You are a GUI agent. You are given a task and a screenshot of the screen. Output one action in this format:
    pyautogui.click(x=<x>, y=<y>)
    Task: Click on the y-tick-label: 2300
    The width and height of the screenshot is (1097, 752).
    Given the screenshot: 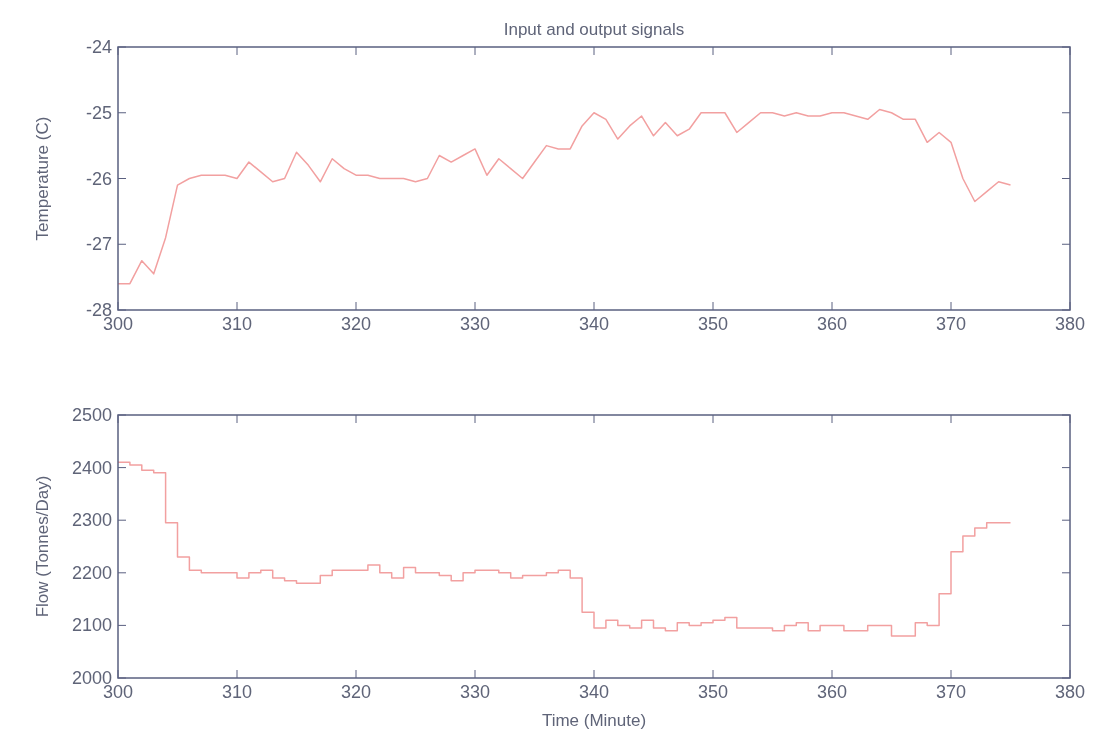 What is the action you would take?
    pyautogui.click(x=91, y=520)
    